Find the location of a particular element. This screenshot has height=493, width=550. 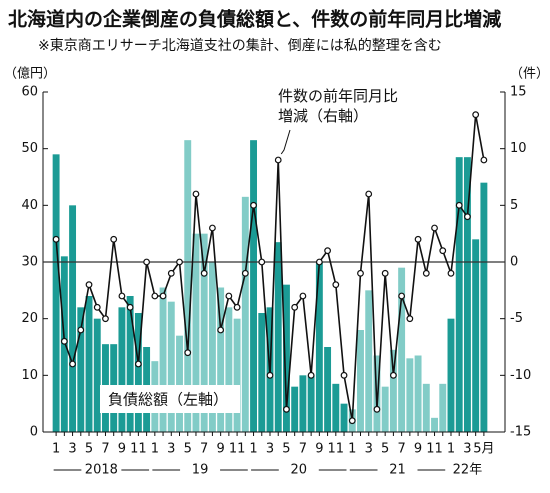

y2-tick-label: 10 is located at coordinates (518, 148).